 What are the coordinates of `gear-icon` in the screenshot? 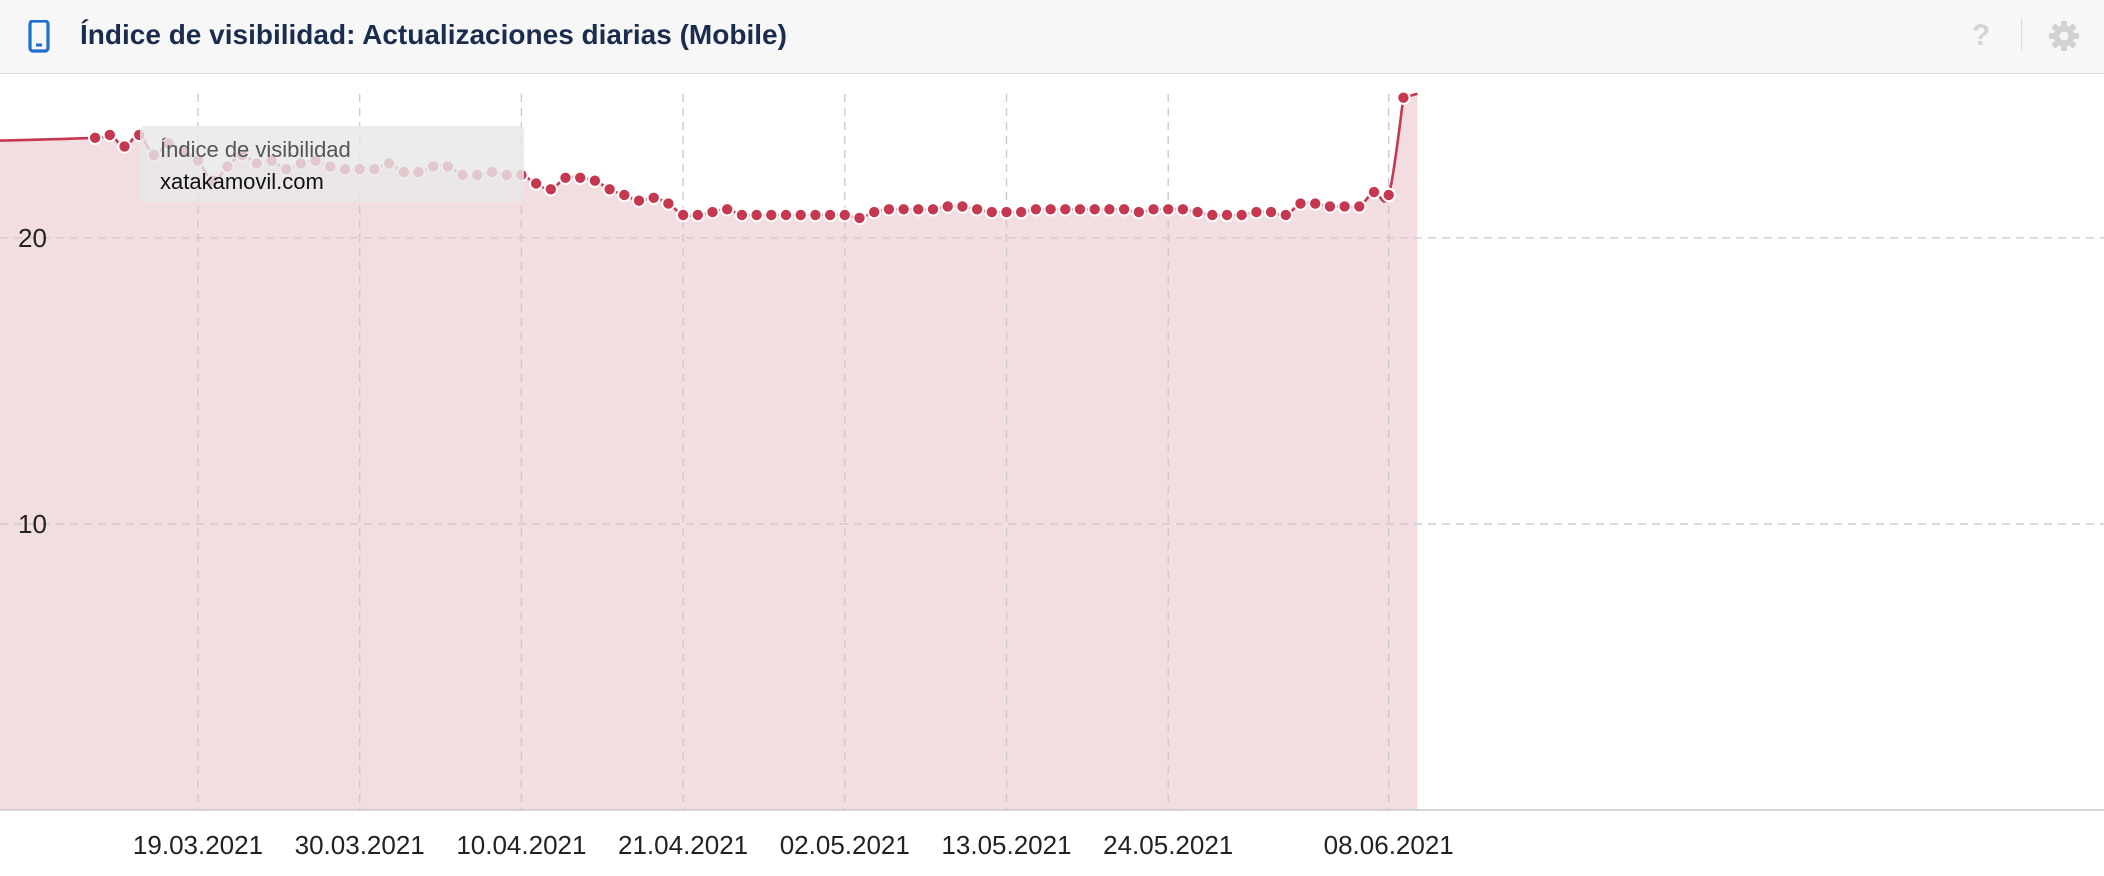 It's located at (2064, 36).